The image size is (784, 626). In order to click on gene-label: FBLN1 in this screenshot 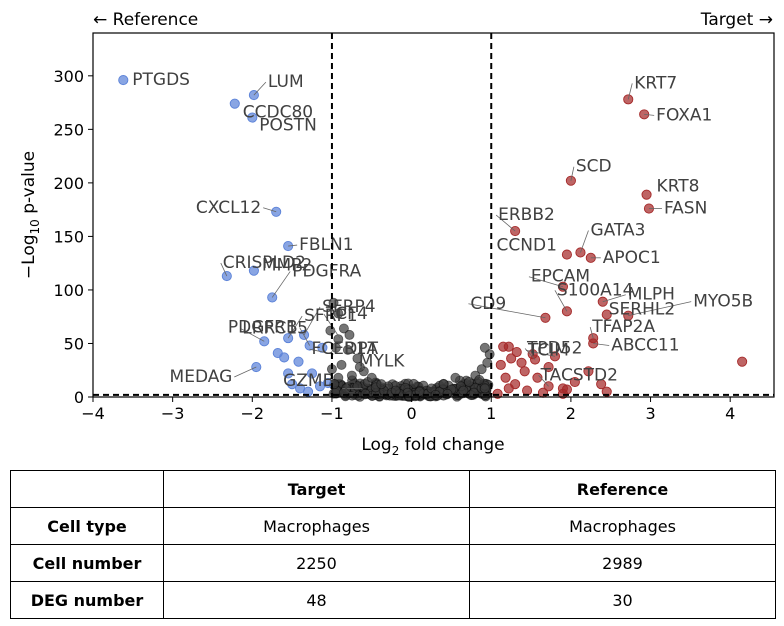, I will do `click(326, 245)`.